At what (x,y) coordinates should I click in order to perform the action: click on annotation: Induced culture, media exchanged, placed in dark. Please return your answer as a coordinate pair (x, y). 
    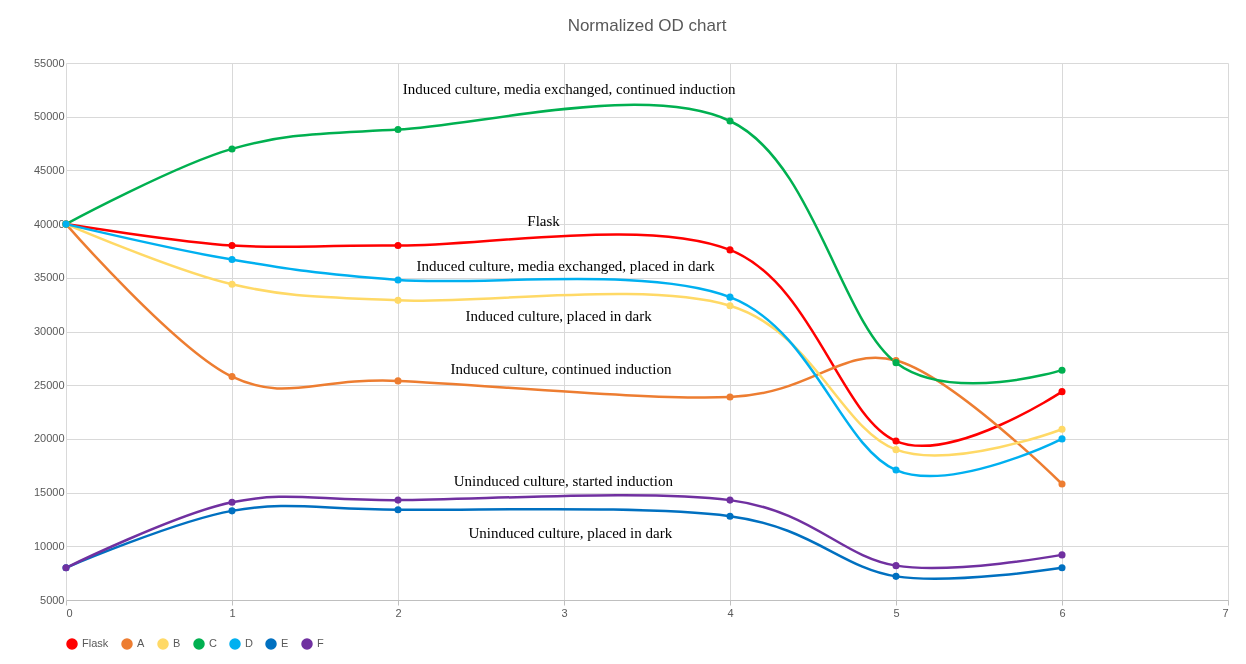
    Looking at the image, I should click on (566, 265).